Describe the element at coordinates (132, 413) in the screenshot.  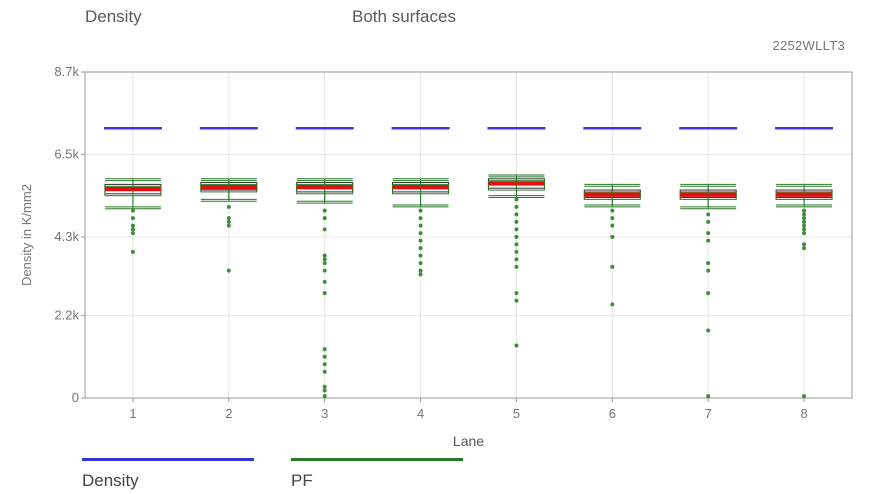
I see `x-tick-label: 1` at that location.